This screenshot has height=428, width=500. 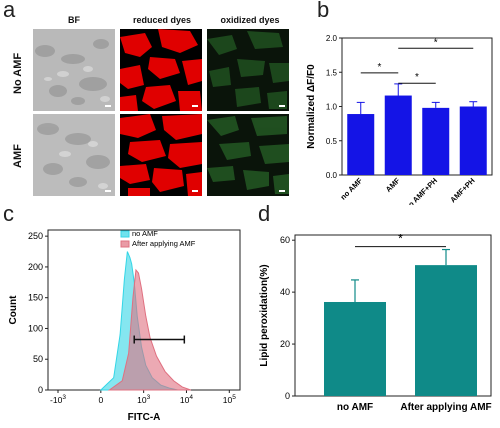 What do you see at coordinates (332, 72) in the screenshot?
I see `y-tick-label: 1.5` at bounding box center [332, 72].